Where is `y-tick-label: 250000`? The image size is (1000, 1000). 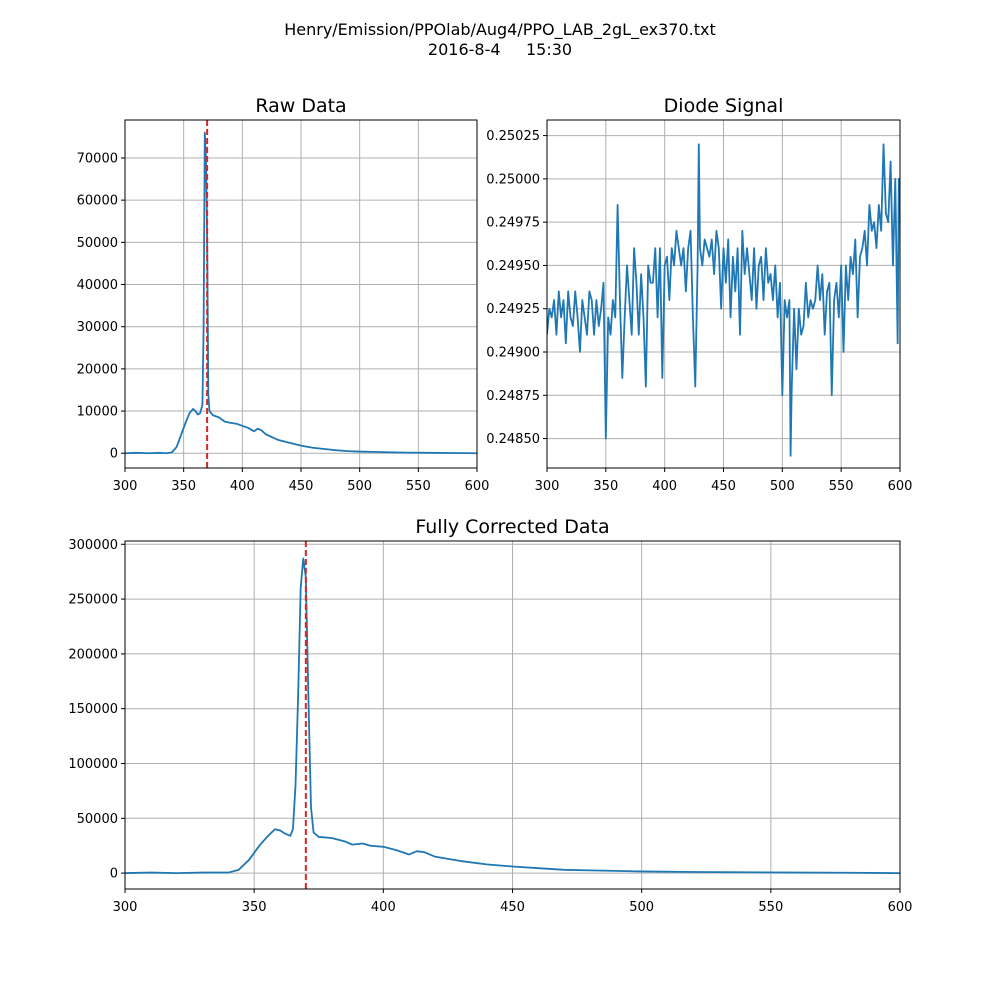
y-tick-label: 250000 is located at coordinates (93, 600).